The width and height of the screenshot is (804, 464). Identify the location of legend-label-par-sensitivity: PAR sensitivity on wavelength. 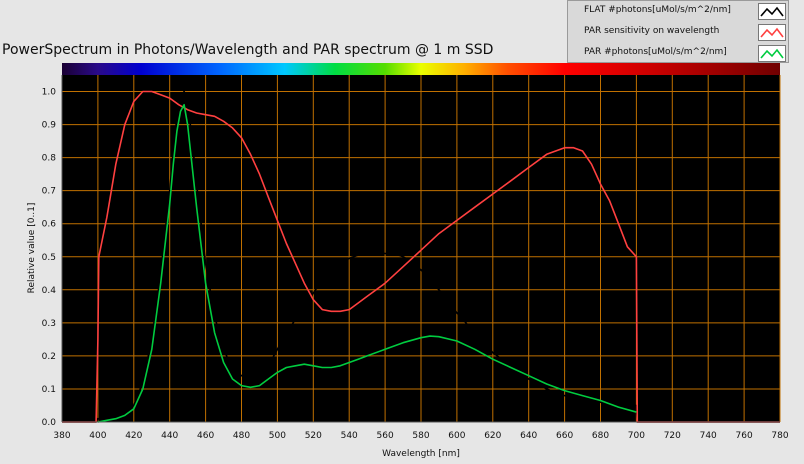
(652, 31).